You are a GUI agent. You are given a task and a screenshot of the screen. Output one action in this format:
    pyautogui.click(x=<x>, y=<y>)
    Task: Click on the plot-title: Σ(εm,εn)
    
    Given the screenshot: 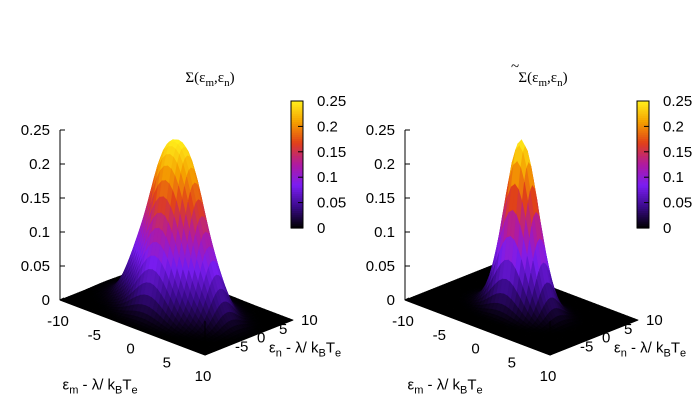 What is the action you would take?
    pyautogui.click(x=209, y=79)
    